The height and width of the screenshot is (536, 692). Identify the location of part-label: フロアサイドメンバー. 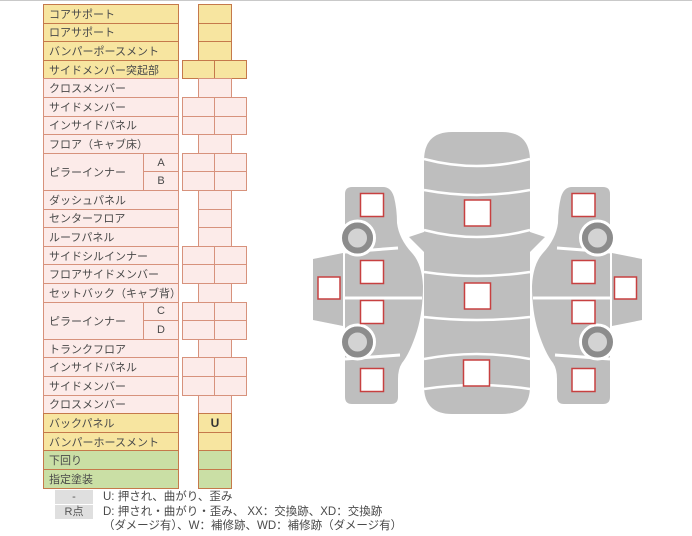
(111, 274).